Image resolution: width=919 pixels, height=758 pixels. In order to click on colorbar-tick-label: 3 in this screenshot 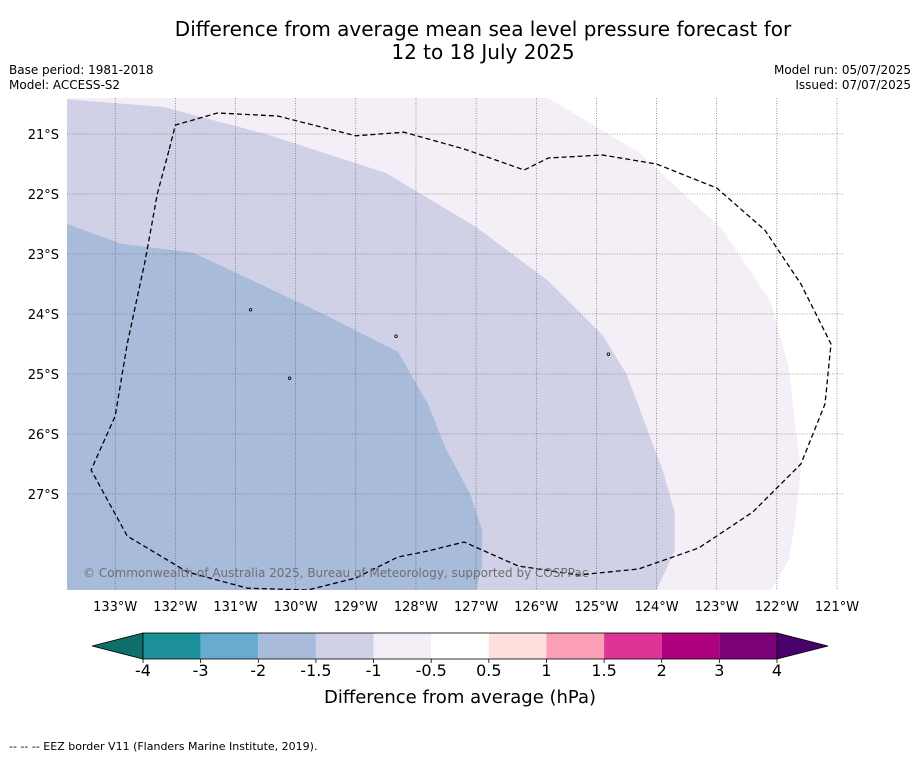, I will do `click(719, 670)`.